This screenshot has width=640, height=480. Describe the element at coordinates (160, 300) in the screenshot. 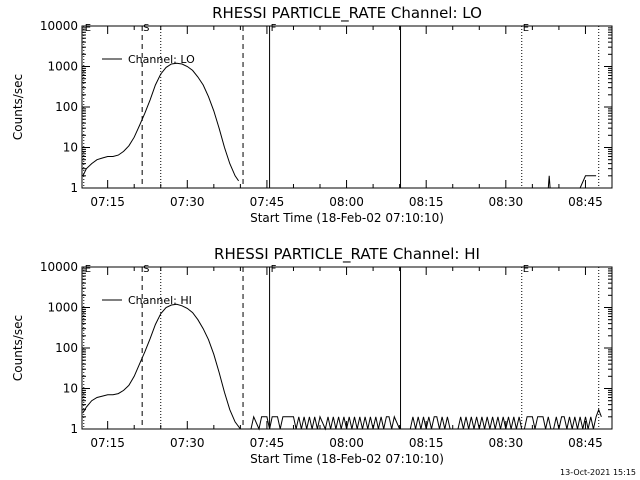

I see `legend-label: Channel: HI` at that location.